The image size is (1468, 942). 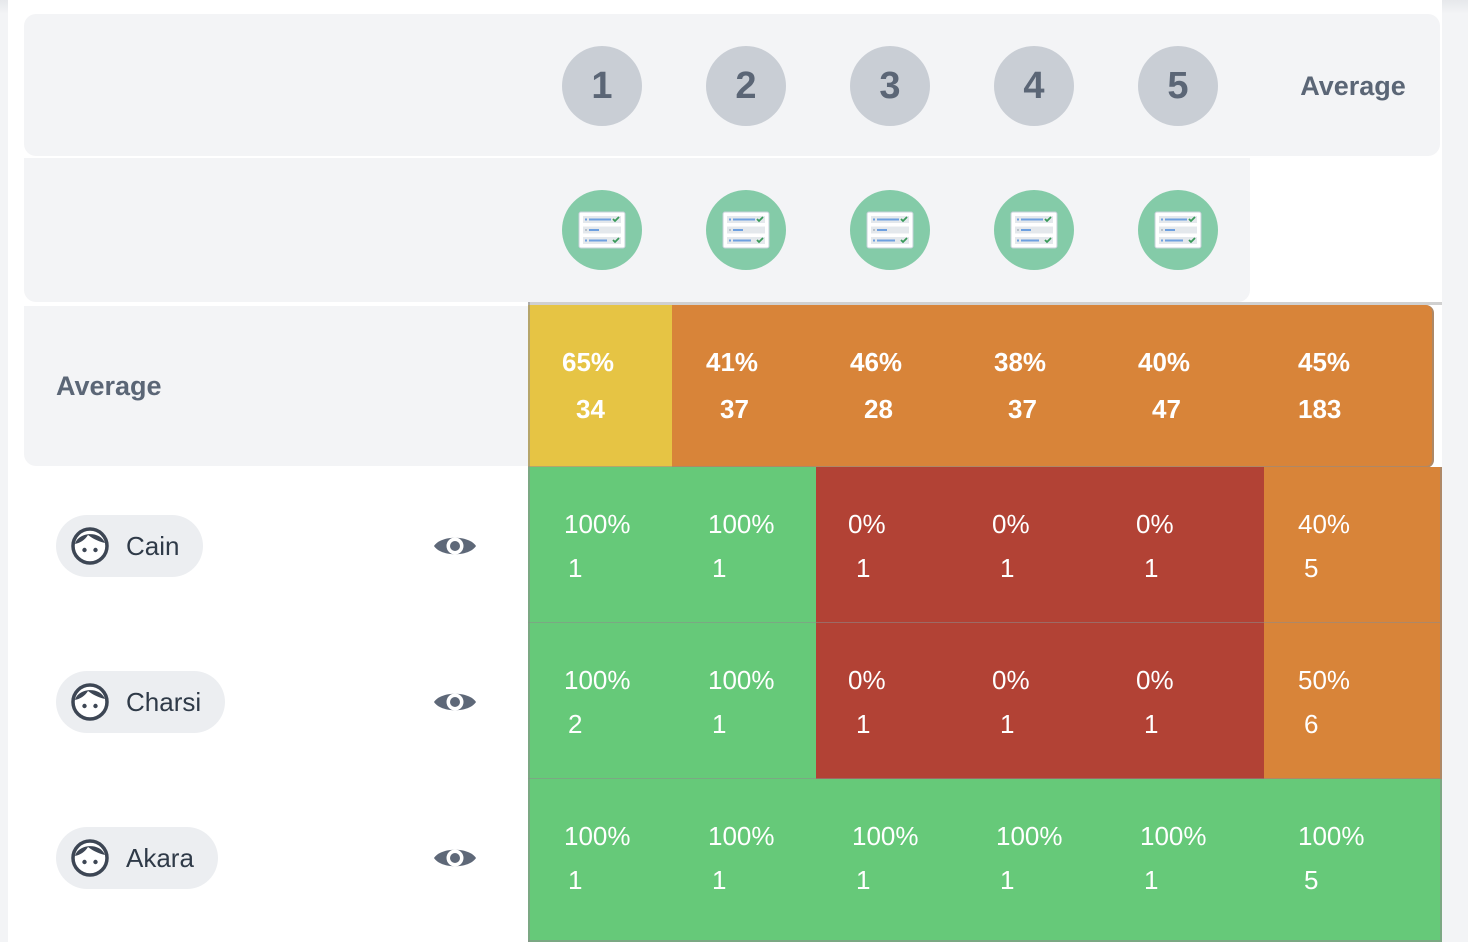 I want to click on column-number-2: 2, so click(x=746, y=86).